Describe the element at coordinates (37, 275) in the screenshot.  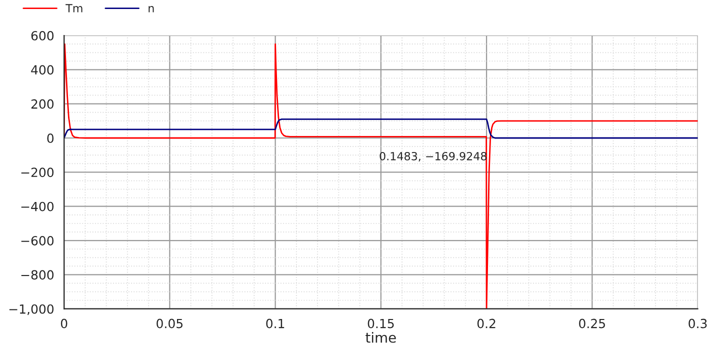
I see `y-tick-label: −800` at that location.